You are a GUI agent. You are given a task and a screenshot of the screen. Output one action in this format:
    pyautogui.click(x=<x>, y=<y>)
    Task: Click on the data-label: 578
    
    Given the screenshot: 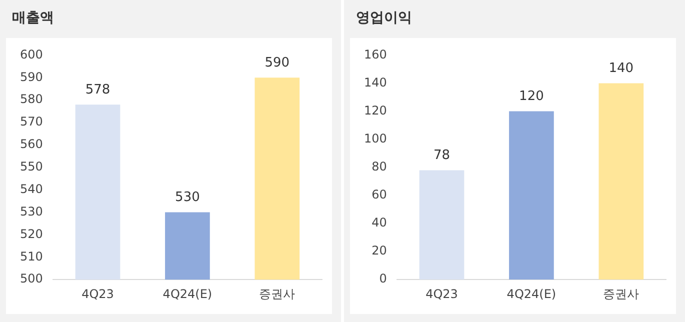 What is the action you would take?
    pyautogui.click(x=97, y=90)
    